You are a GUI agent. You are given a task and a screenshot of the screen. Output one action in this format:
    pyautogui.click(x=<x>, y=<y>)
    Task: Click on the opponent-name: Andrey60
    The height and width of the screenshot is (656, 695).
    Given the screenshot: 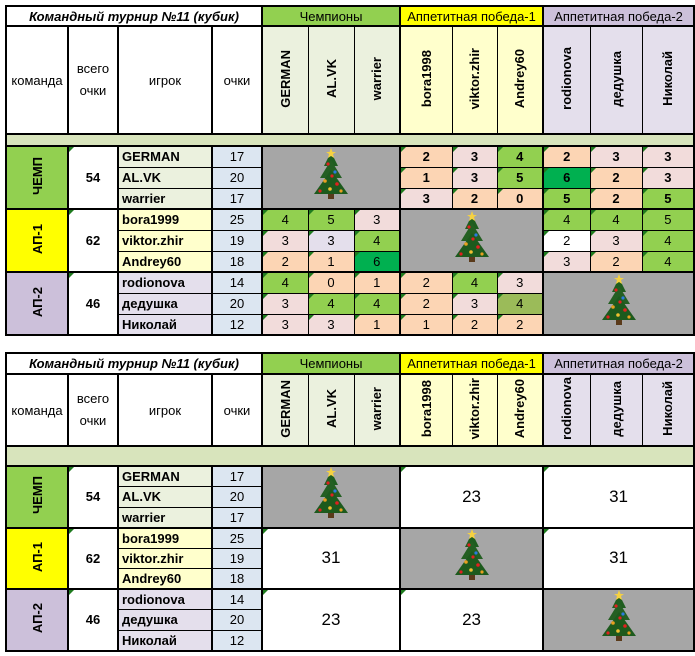 What is the action you would take?
    pyautogui.click(x=520, y=78)
    